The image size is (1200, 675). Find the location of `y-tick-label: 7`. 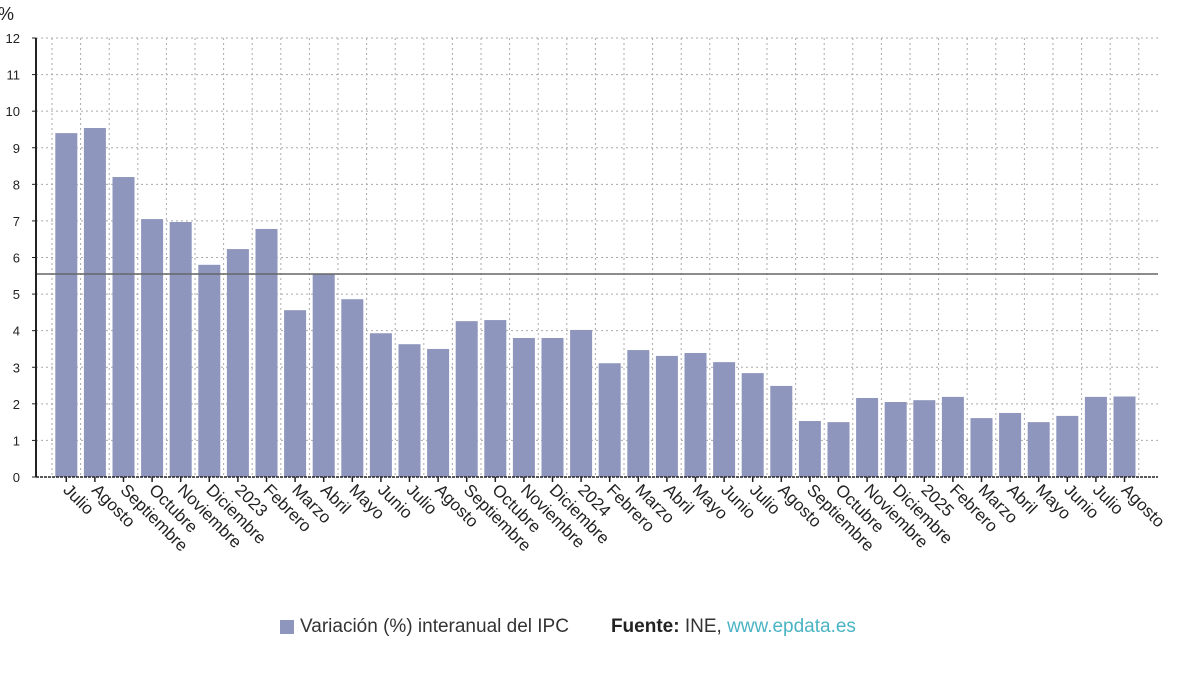

y-tick-label: 7 is located at coordinates (16, 221).